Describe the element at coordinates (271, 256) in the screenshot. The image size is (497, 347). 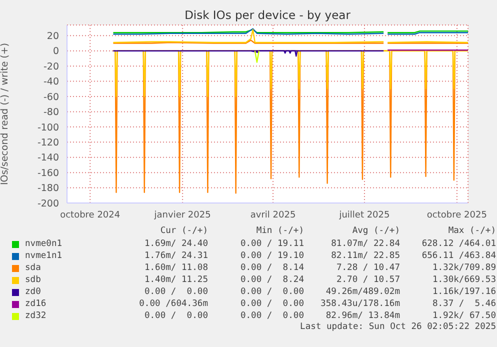
I see `text: 0.00 / 19.10` at that location.